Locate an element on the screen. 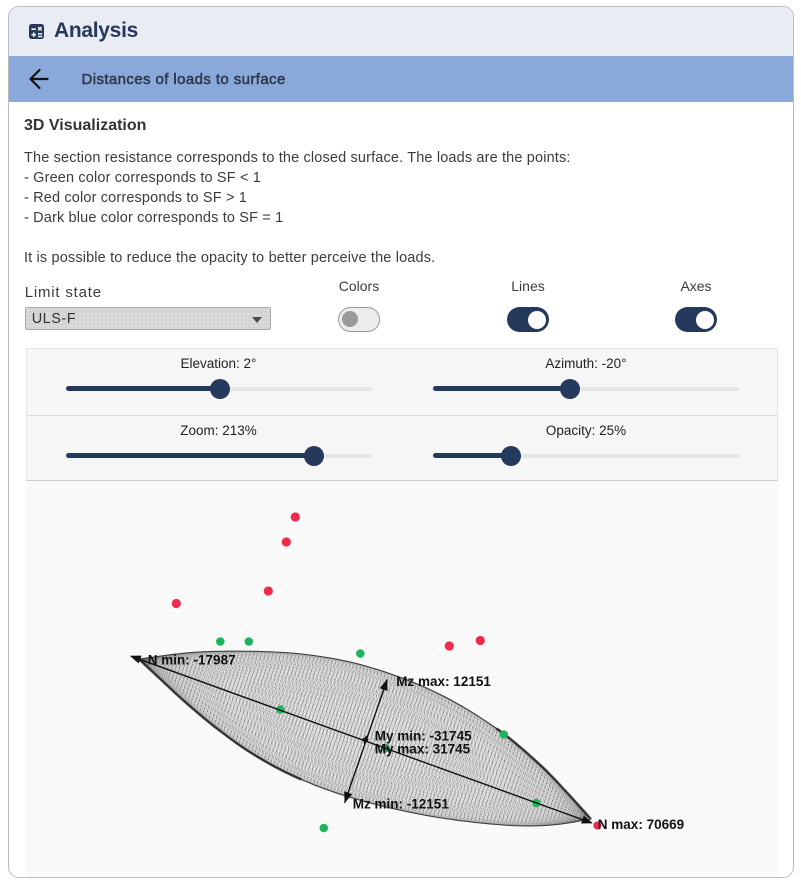 The image size is (801, 888). svg-text: N min: -17987 is located at coordinates (191, 659).